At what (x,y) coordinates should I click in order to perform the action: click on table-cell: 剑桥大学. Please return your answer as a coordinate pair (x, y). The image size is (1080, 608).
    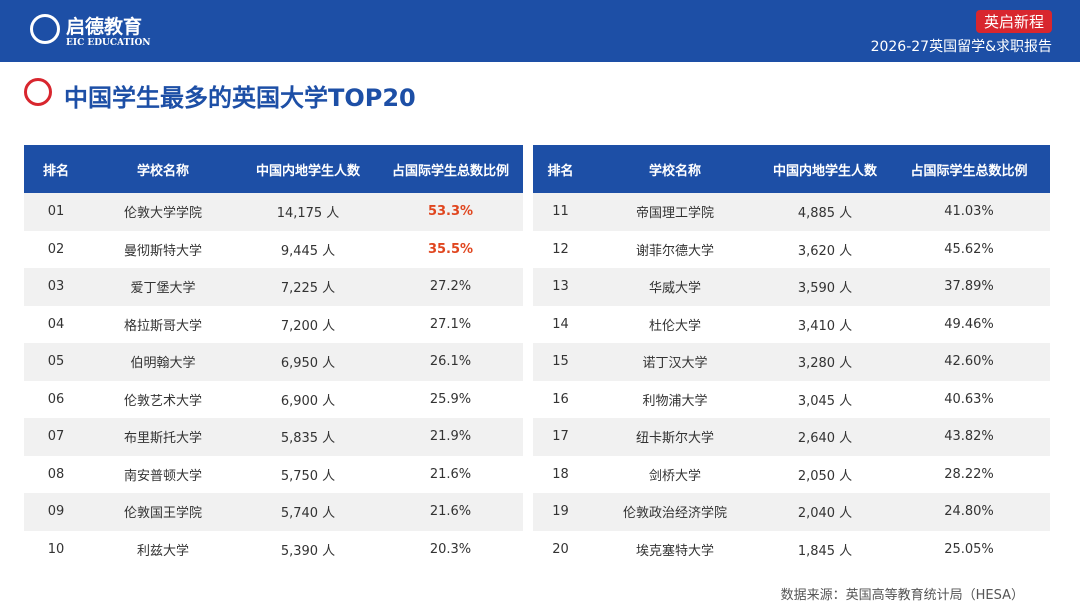
    Looking at the image, I should click on (674, 476).